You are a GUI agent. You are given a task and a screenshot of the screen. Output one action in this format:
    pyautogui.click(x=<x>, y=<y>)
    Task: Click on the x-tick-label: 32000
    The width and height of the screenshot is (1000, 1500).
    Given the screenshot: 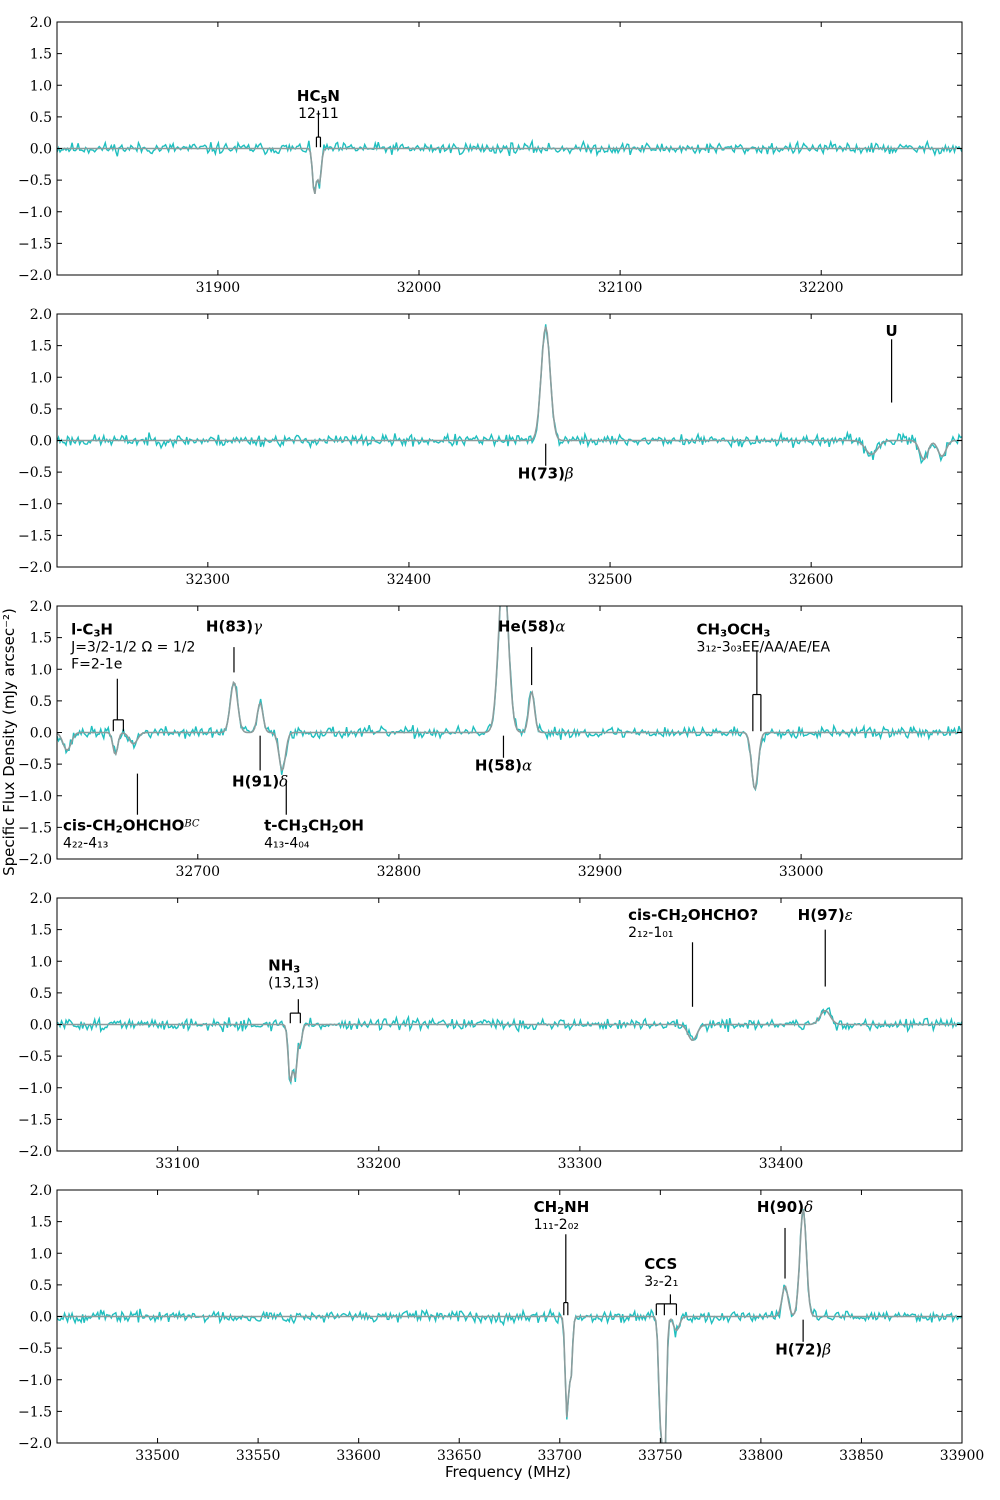 What is the action you would take?
    pyautogui.click(x=419, y=288)
    